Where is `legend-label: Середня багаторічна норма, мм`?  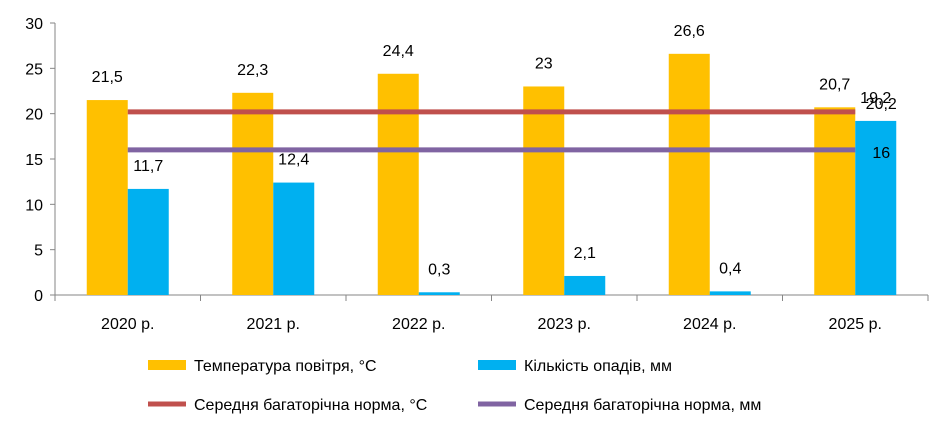 legend-label: Середня багаторічна норма, мм is located at coordinates (642, 405).